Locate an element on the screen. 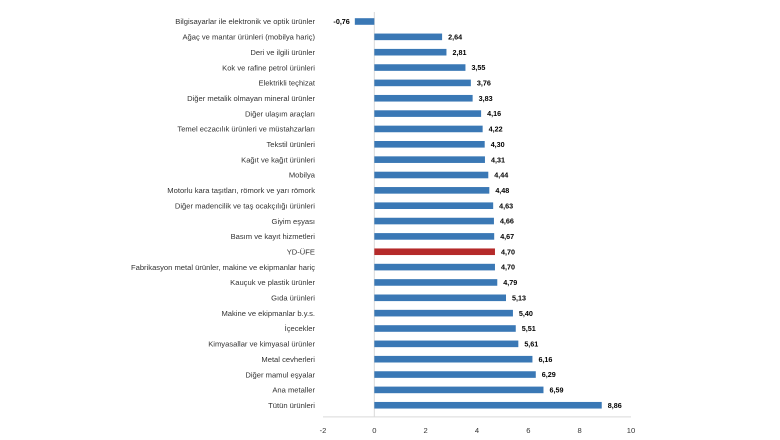 This screenshot has width=780, height=440. category-label: Diğer metalik olmayan mineral ürünler is located at coordinates (251, 98).